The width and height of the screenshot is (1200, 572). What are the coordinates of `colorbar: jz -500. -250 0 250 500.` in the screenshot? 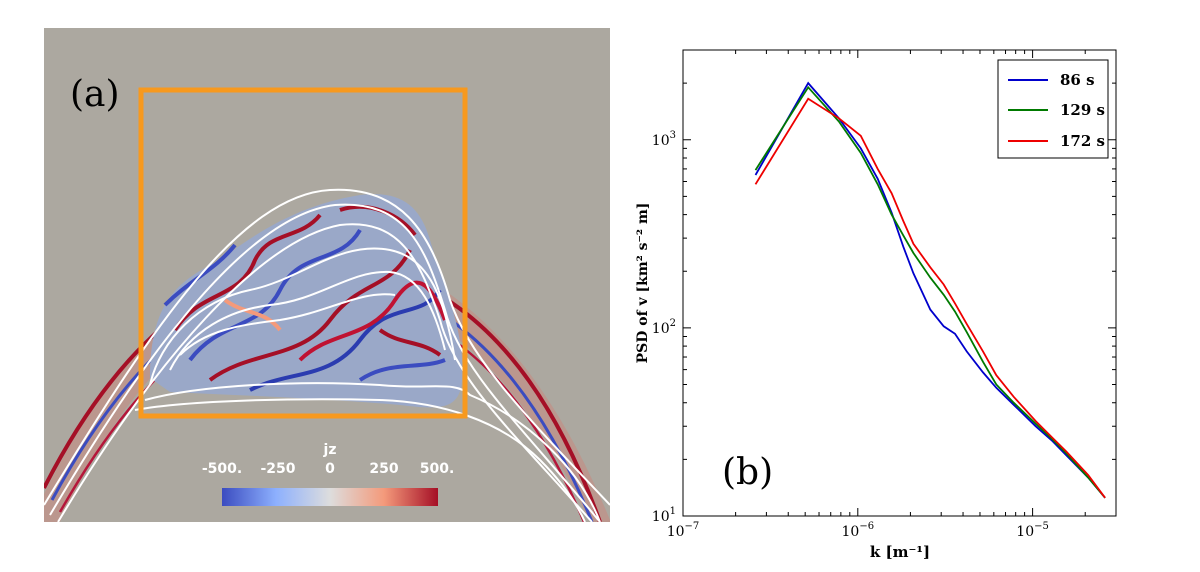 It's located at (328, 474).